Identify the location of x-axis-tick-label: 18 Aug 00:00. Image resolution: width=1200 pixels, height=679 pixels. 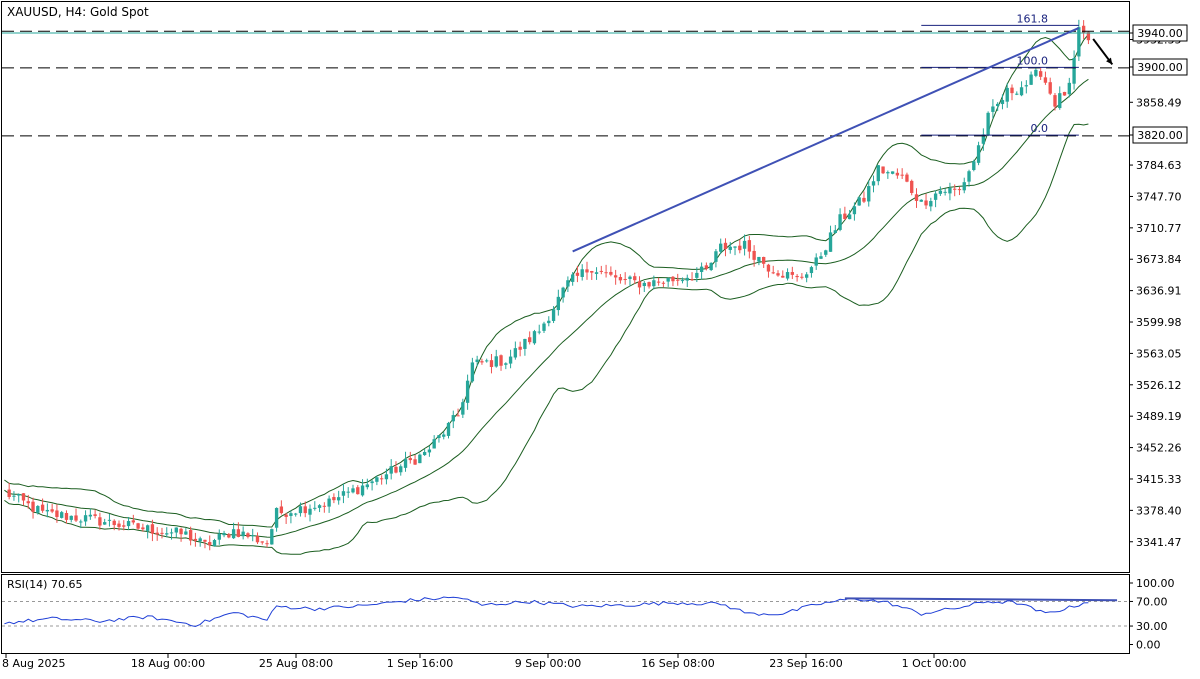
(168, 663).